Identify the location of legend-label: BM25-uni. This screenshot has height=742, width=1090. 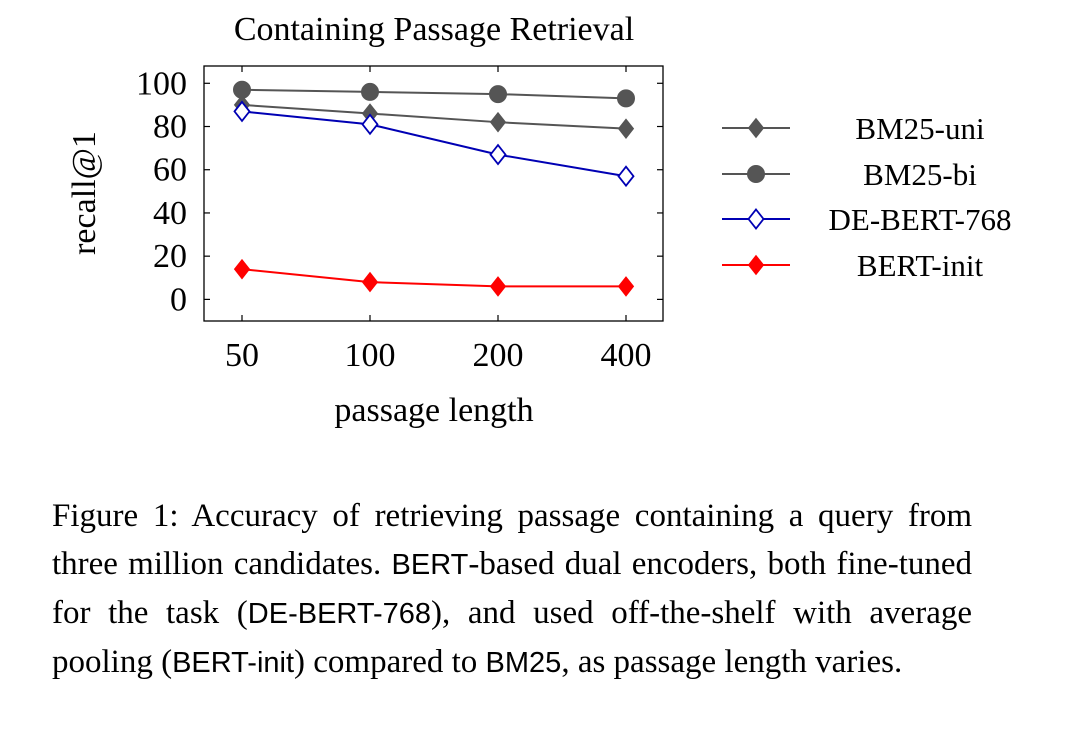
(920, 128).